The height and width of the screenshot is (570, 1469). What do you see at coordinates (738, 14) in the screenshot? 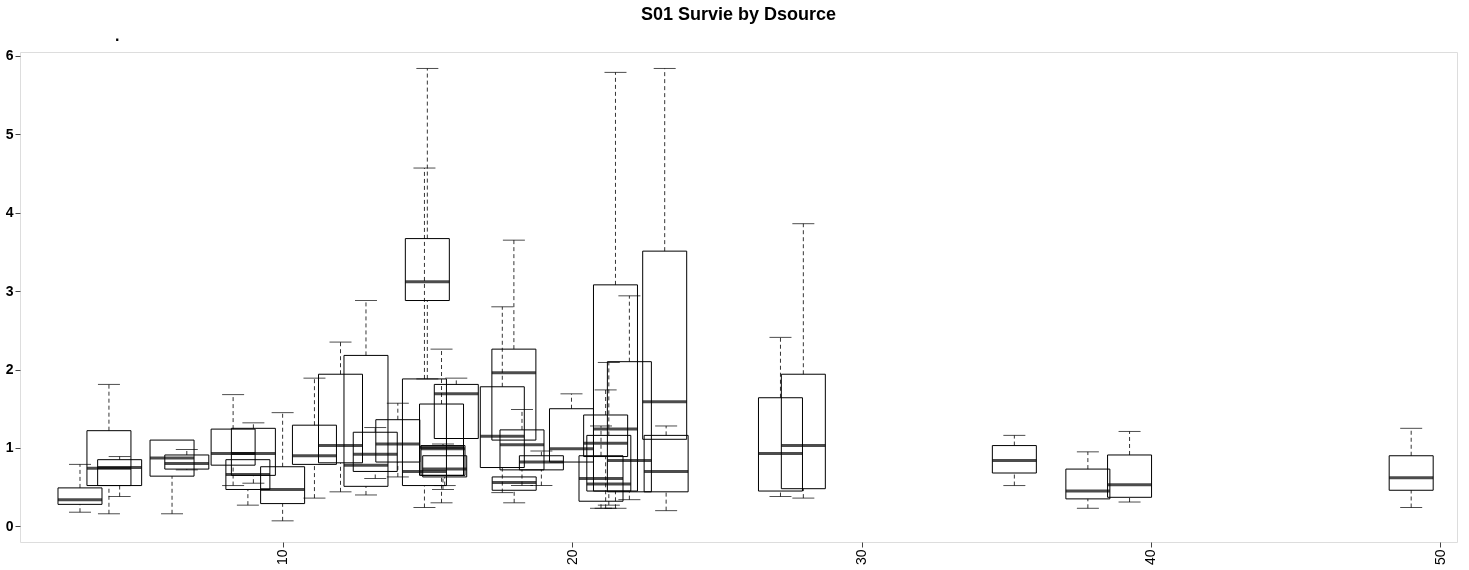
I see `chart-title: S01 Survie by Dsource` at bounding box center [738, 14].